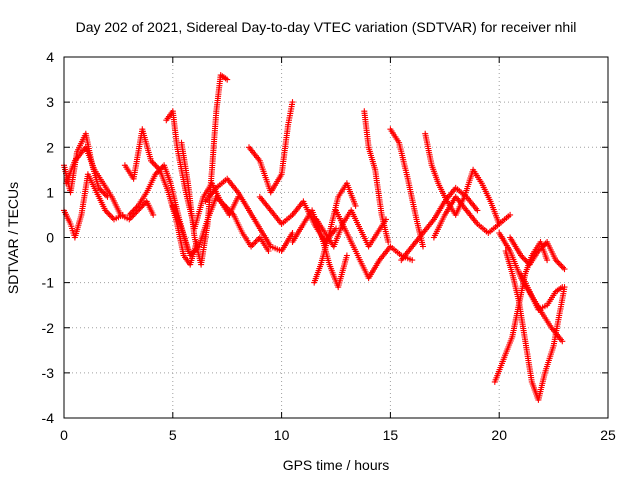 This screenshot has height=480, width=640. I want to click on y-tick-label: 2, so click(50, 147).